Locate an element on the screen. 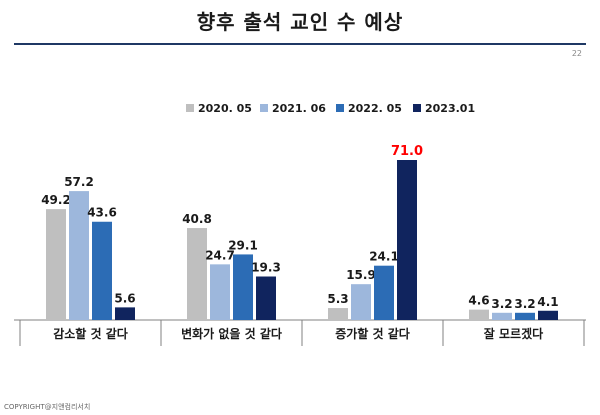 This screenshot has width=600, height=415. data-label-1-2: 29.1 is located at coordinates (243, 245).